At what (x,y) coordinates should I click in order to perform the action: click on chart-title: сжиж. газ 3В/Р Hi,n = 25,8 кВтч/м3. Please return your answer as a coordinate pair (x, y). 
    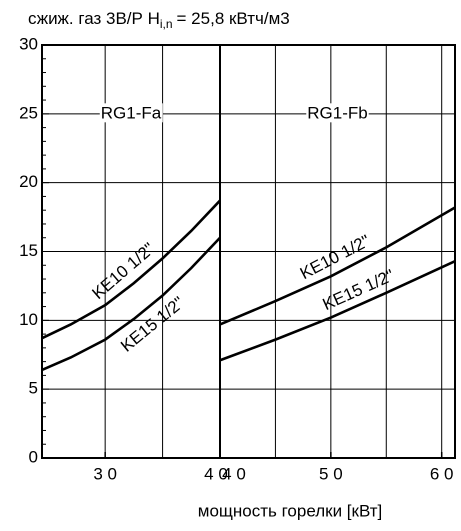
    Looking at the image, I should click on (159, 20).